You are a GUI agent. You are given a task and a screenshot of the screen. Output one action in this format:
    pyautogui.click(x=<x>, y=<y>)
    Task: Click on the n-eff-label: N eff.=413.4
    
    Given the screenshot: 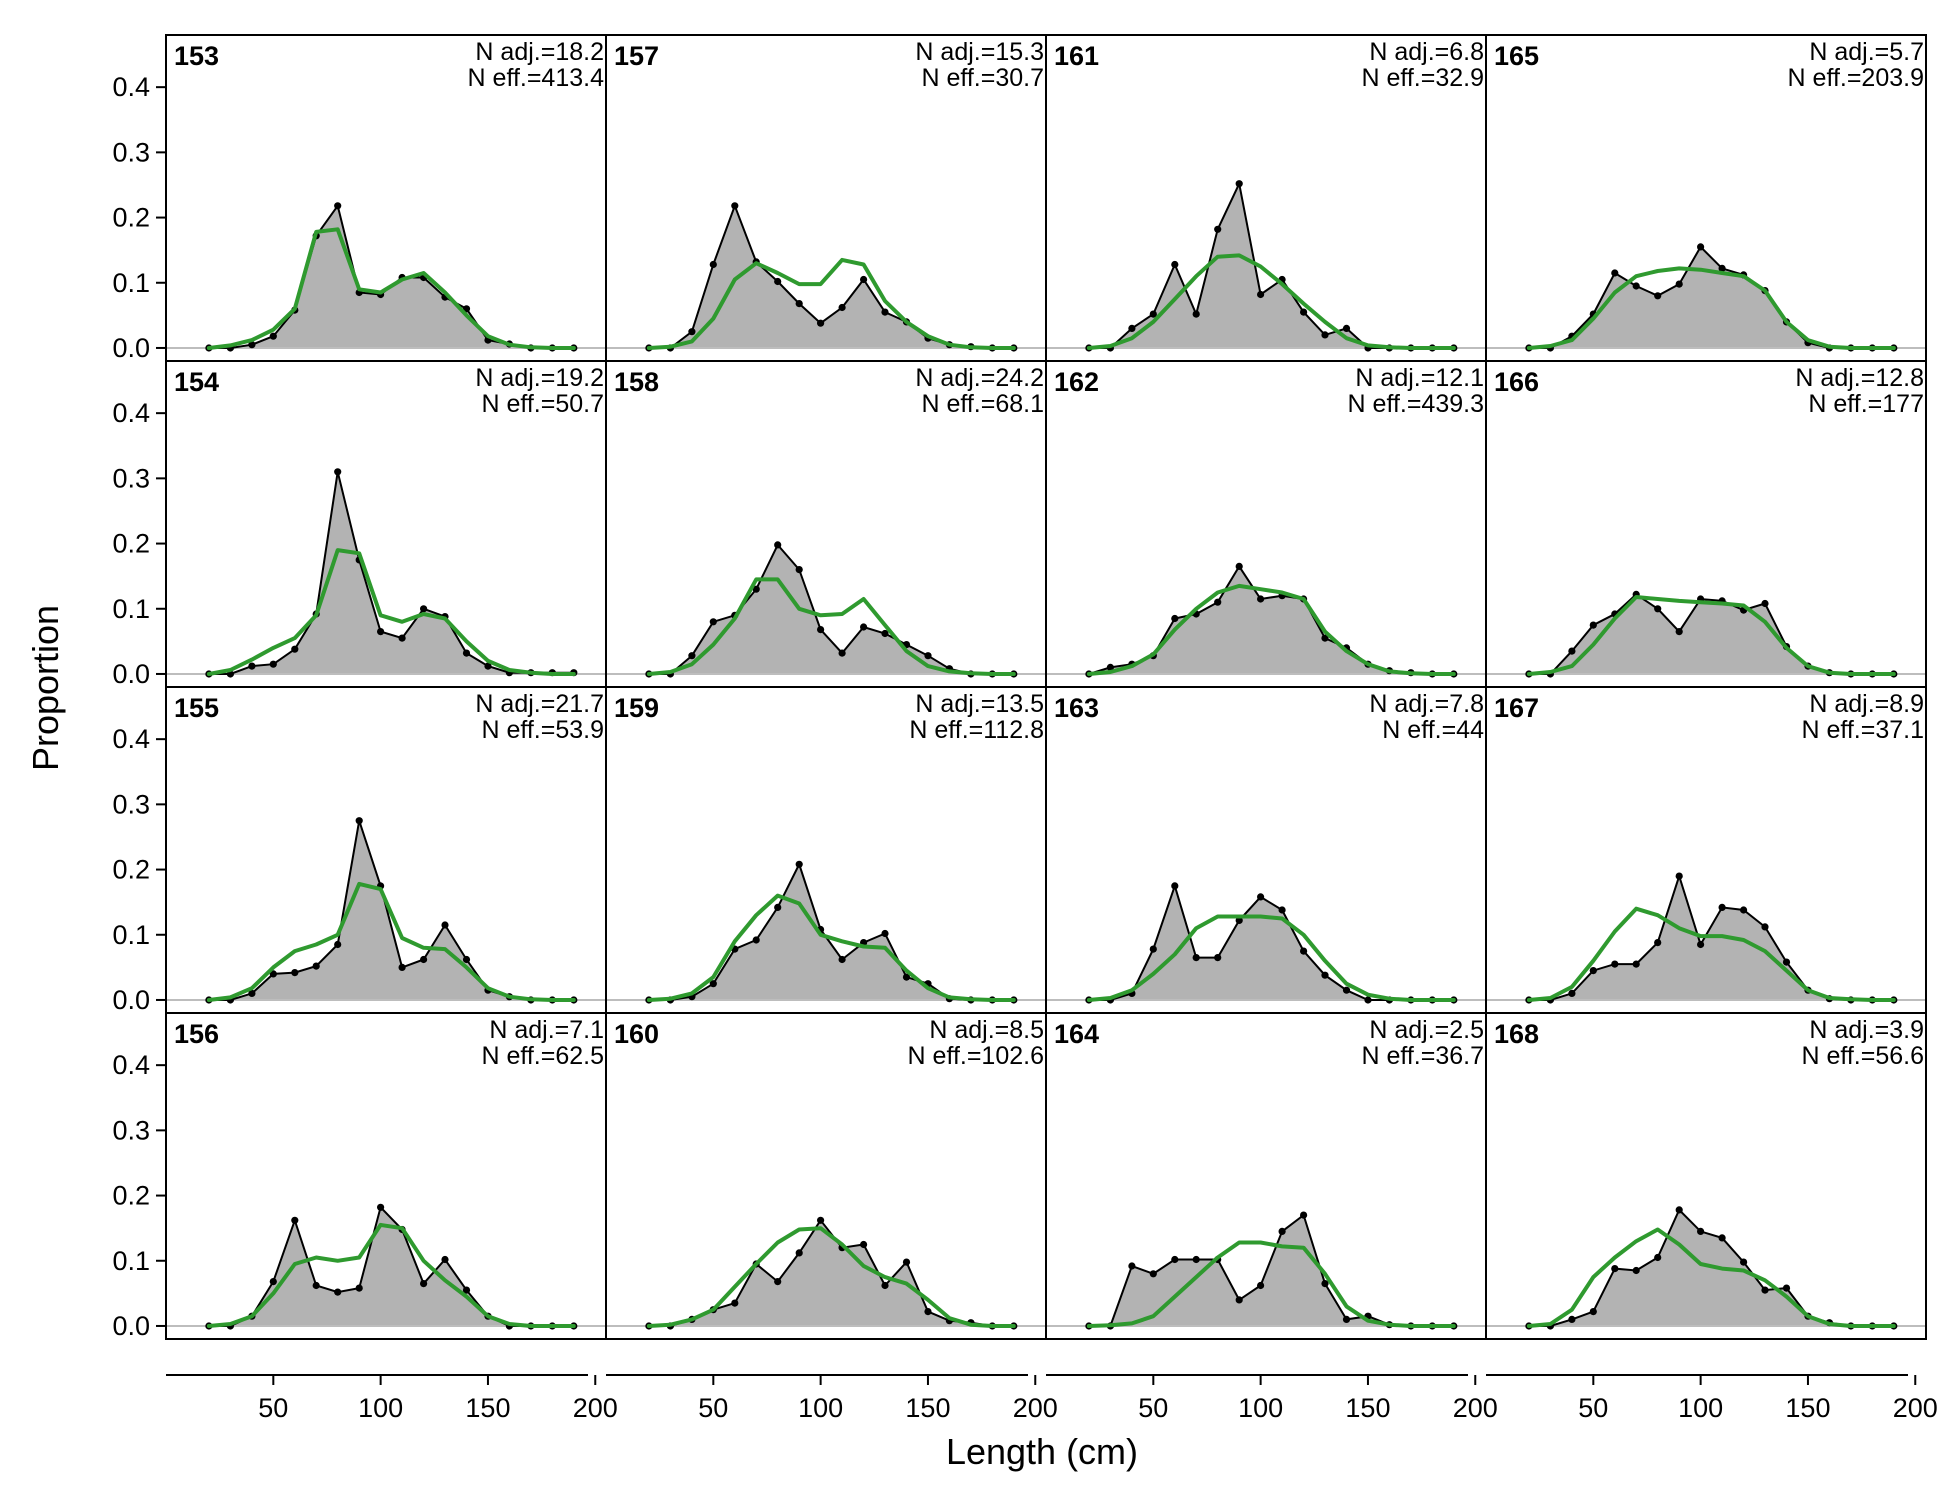 What is the action you would take?
    pyautogui.click(x=536, y=78)
    